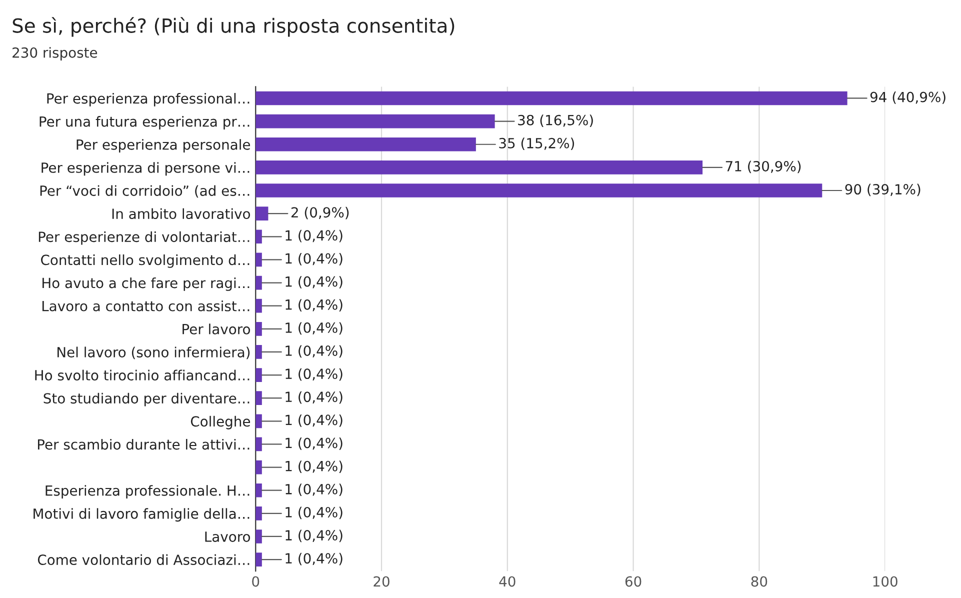 Image resolution: width=961 pixels, height=598 pixels. I want to click on y-tick-label: In ambito lavorativo, so click(181, 214).